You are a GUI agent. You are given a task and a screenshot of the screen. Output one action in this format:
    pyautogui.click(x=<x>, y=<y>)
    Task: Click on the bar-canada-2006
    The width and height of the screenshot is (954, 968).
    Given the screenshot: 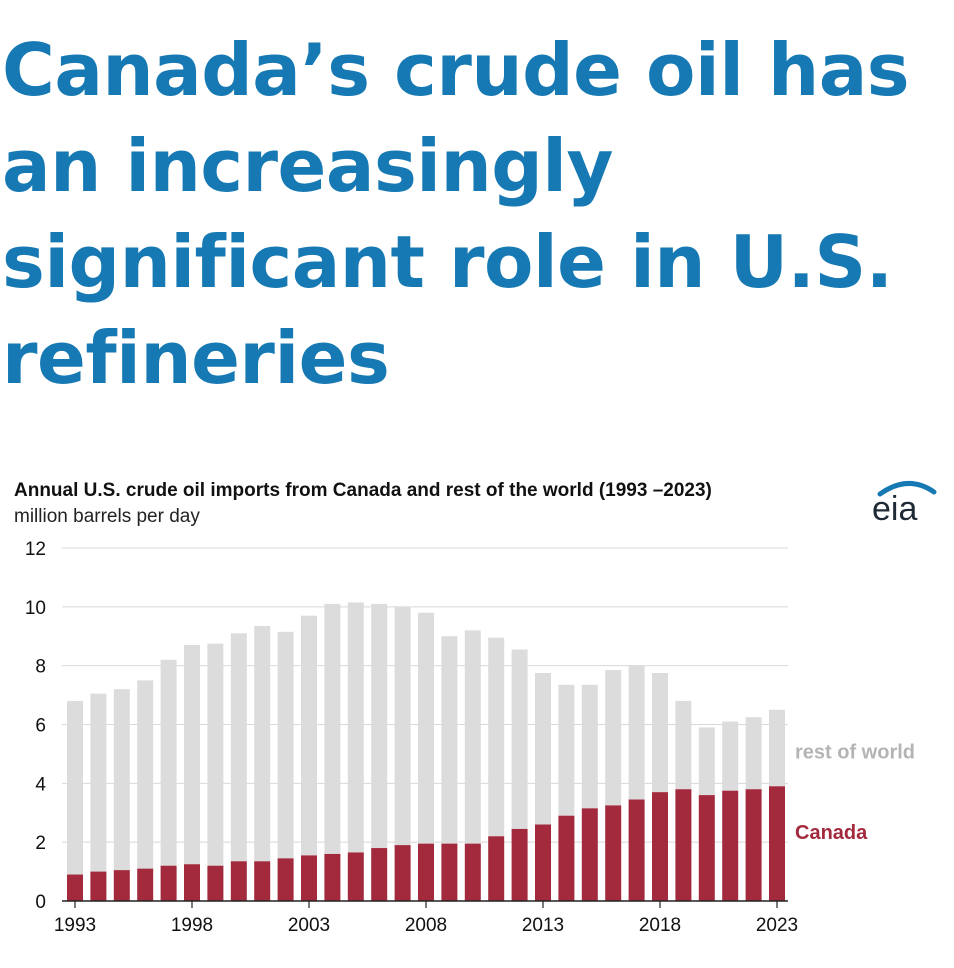 What is the action you would take?
    pyautogui.click(x=379, y=874)
    